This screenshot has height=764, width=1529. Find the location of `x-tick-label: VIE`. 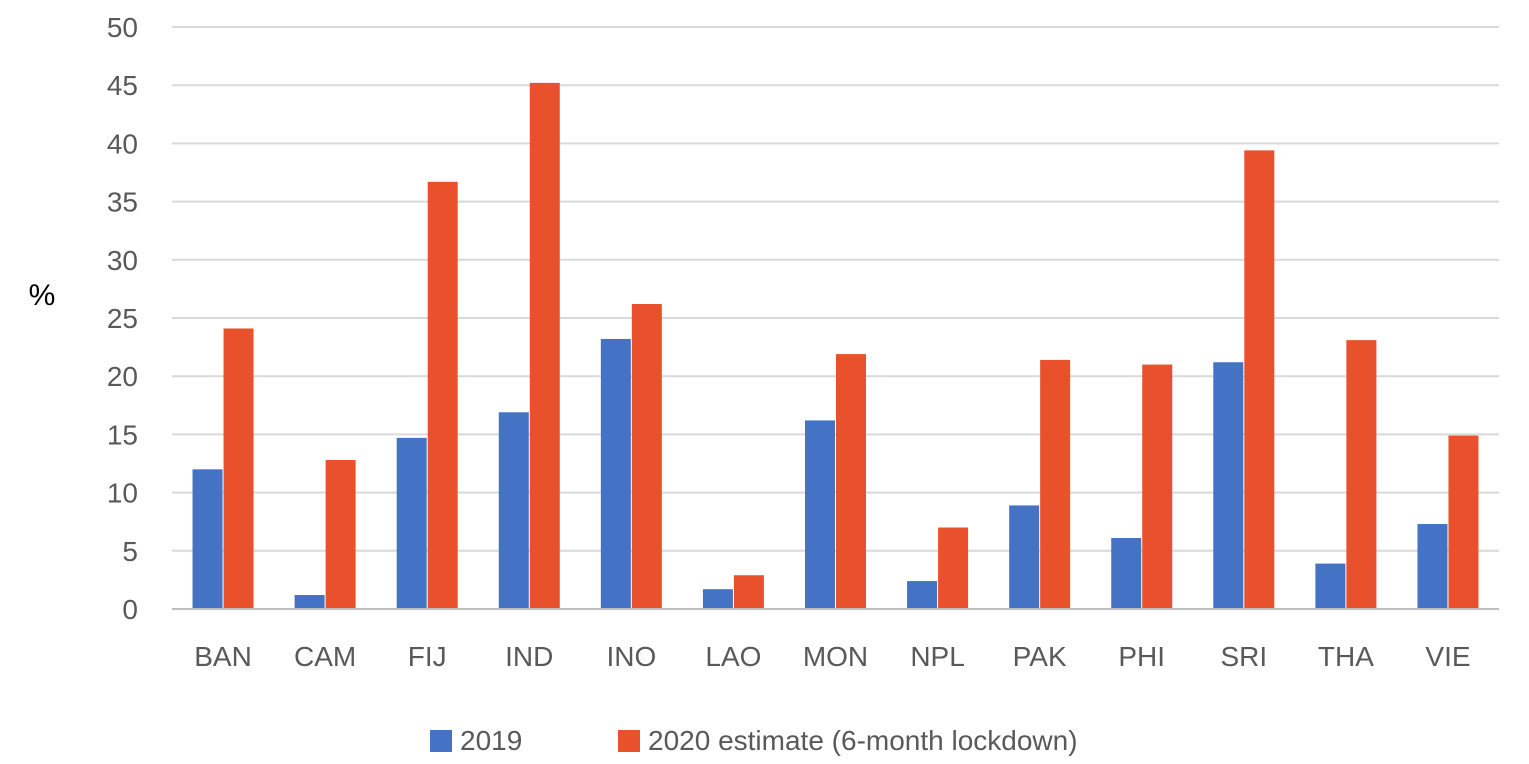

x-tick-label: VIE is located at coordinates (1447, 656).